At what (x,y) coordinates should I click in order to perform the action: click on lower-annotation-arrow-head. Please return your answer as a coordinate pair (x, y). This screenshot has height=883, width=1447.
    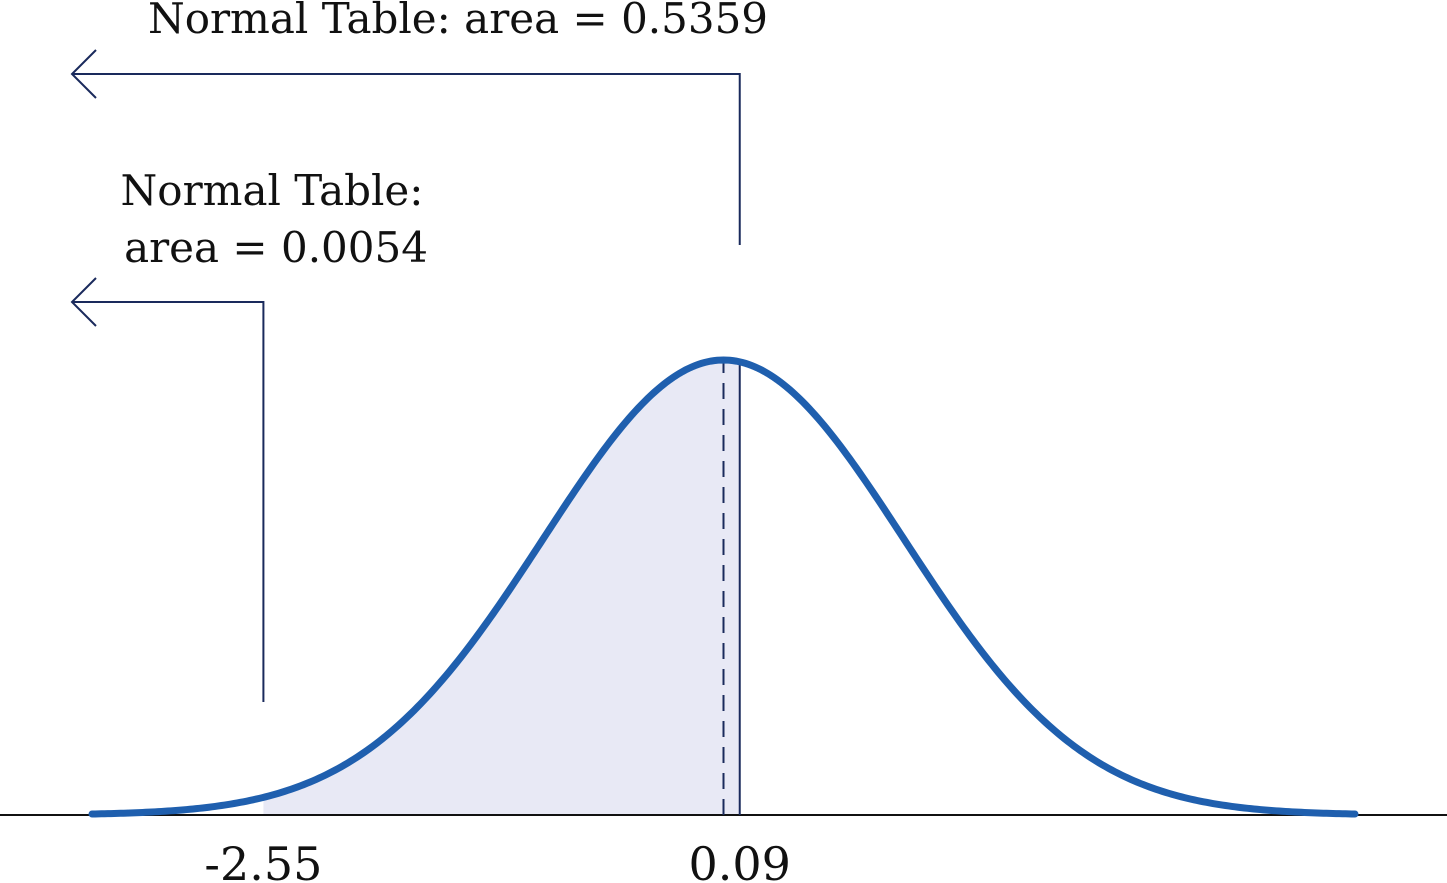
    Looking at the image, I should click on (83, 302).